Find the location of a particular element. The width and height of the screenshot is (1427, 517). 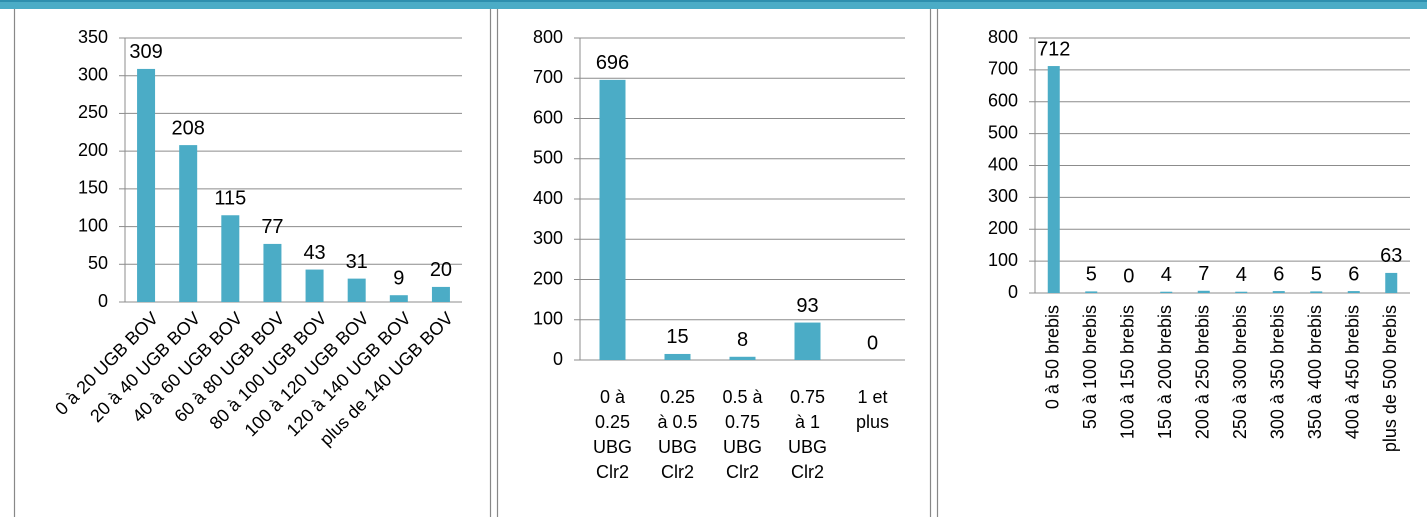

y-tick-label: 150 is located at coordinates (93, 188).